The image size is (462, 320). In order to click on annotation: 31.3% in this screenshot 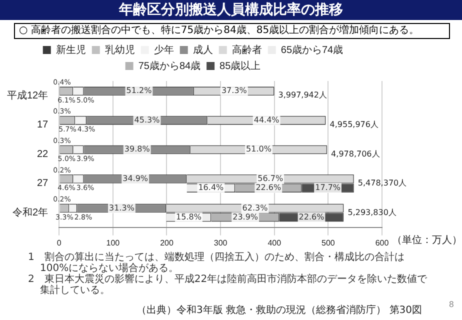, I will do `click(122, 207)`.